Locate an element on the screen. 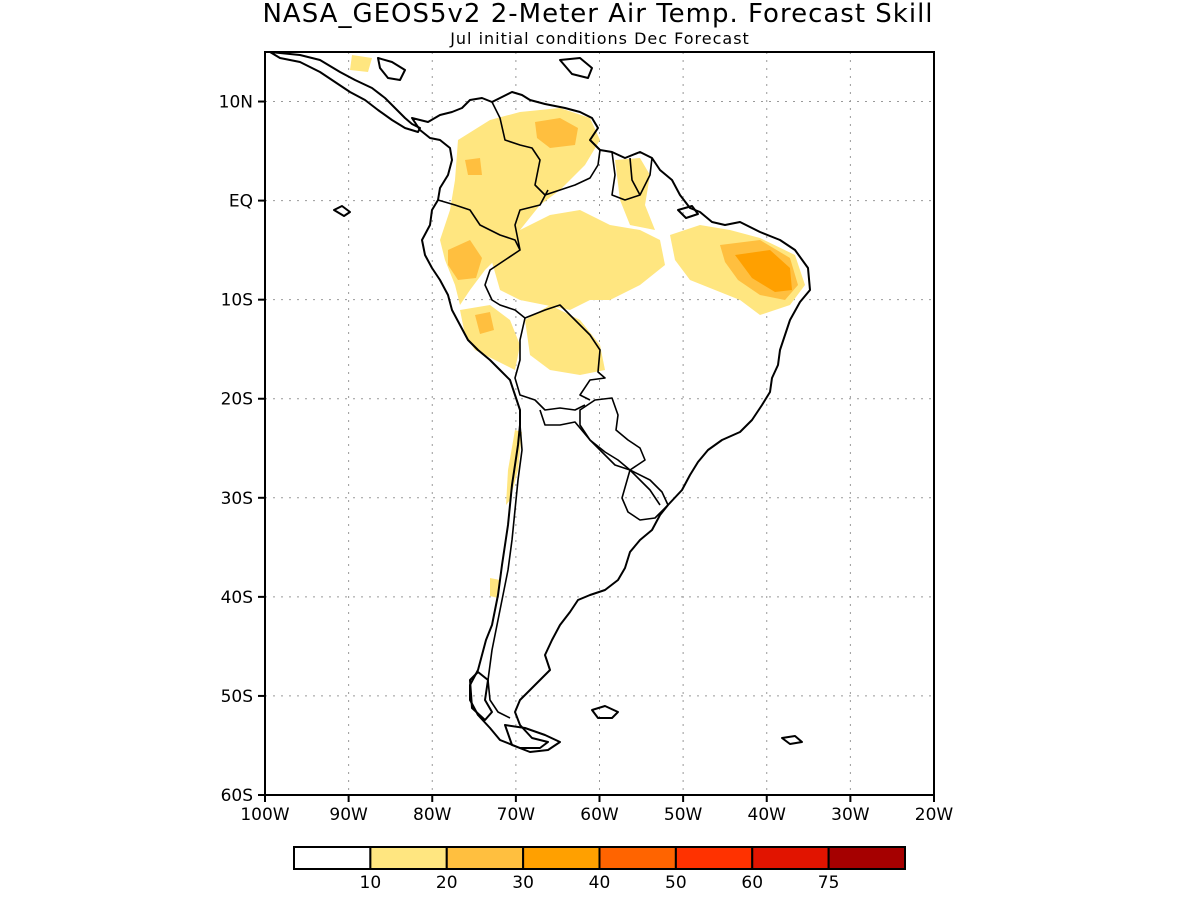 This screenshot has height=900, width=1200. y-tick-label: 60S is located at coordinates (237, 796).